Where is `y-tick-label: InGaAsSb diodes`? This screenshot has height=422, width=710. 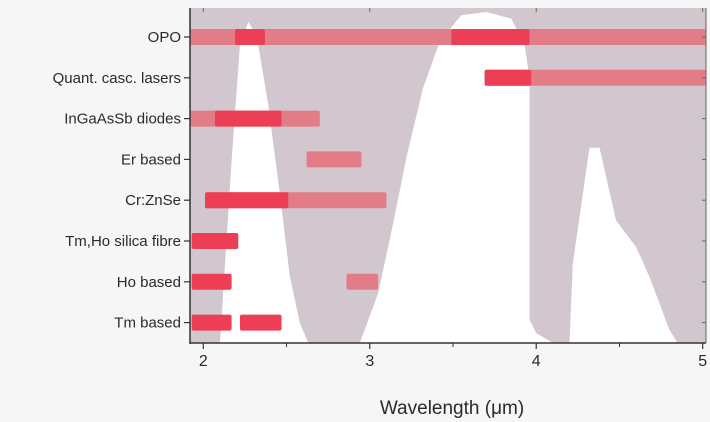 y-tick-label: InGaAsSb diodes is located at coordinates (122, 119).